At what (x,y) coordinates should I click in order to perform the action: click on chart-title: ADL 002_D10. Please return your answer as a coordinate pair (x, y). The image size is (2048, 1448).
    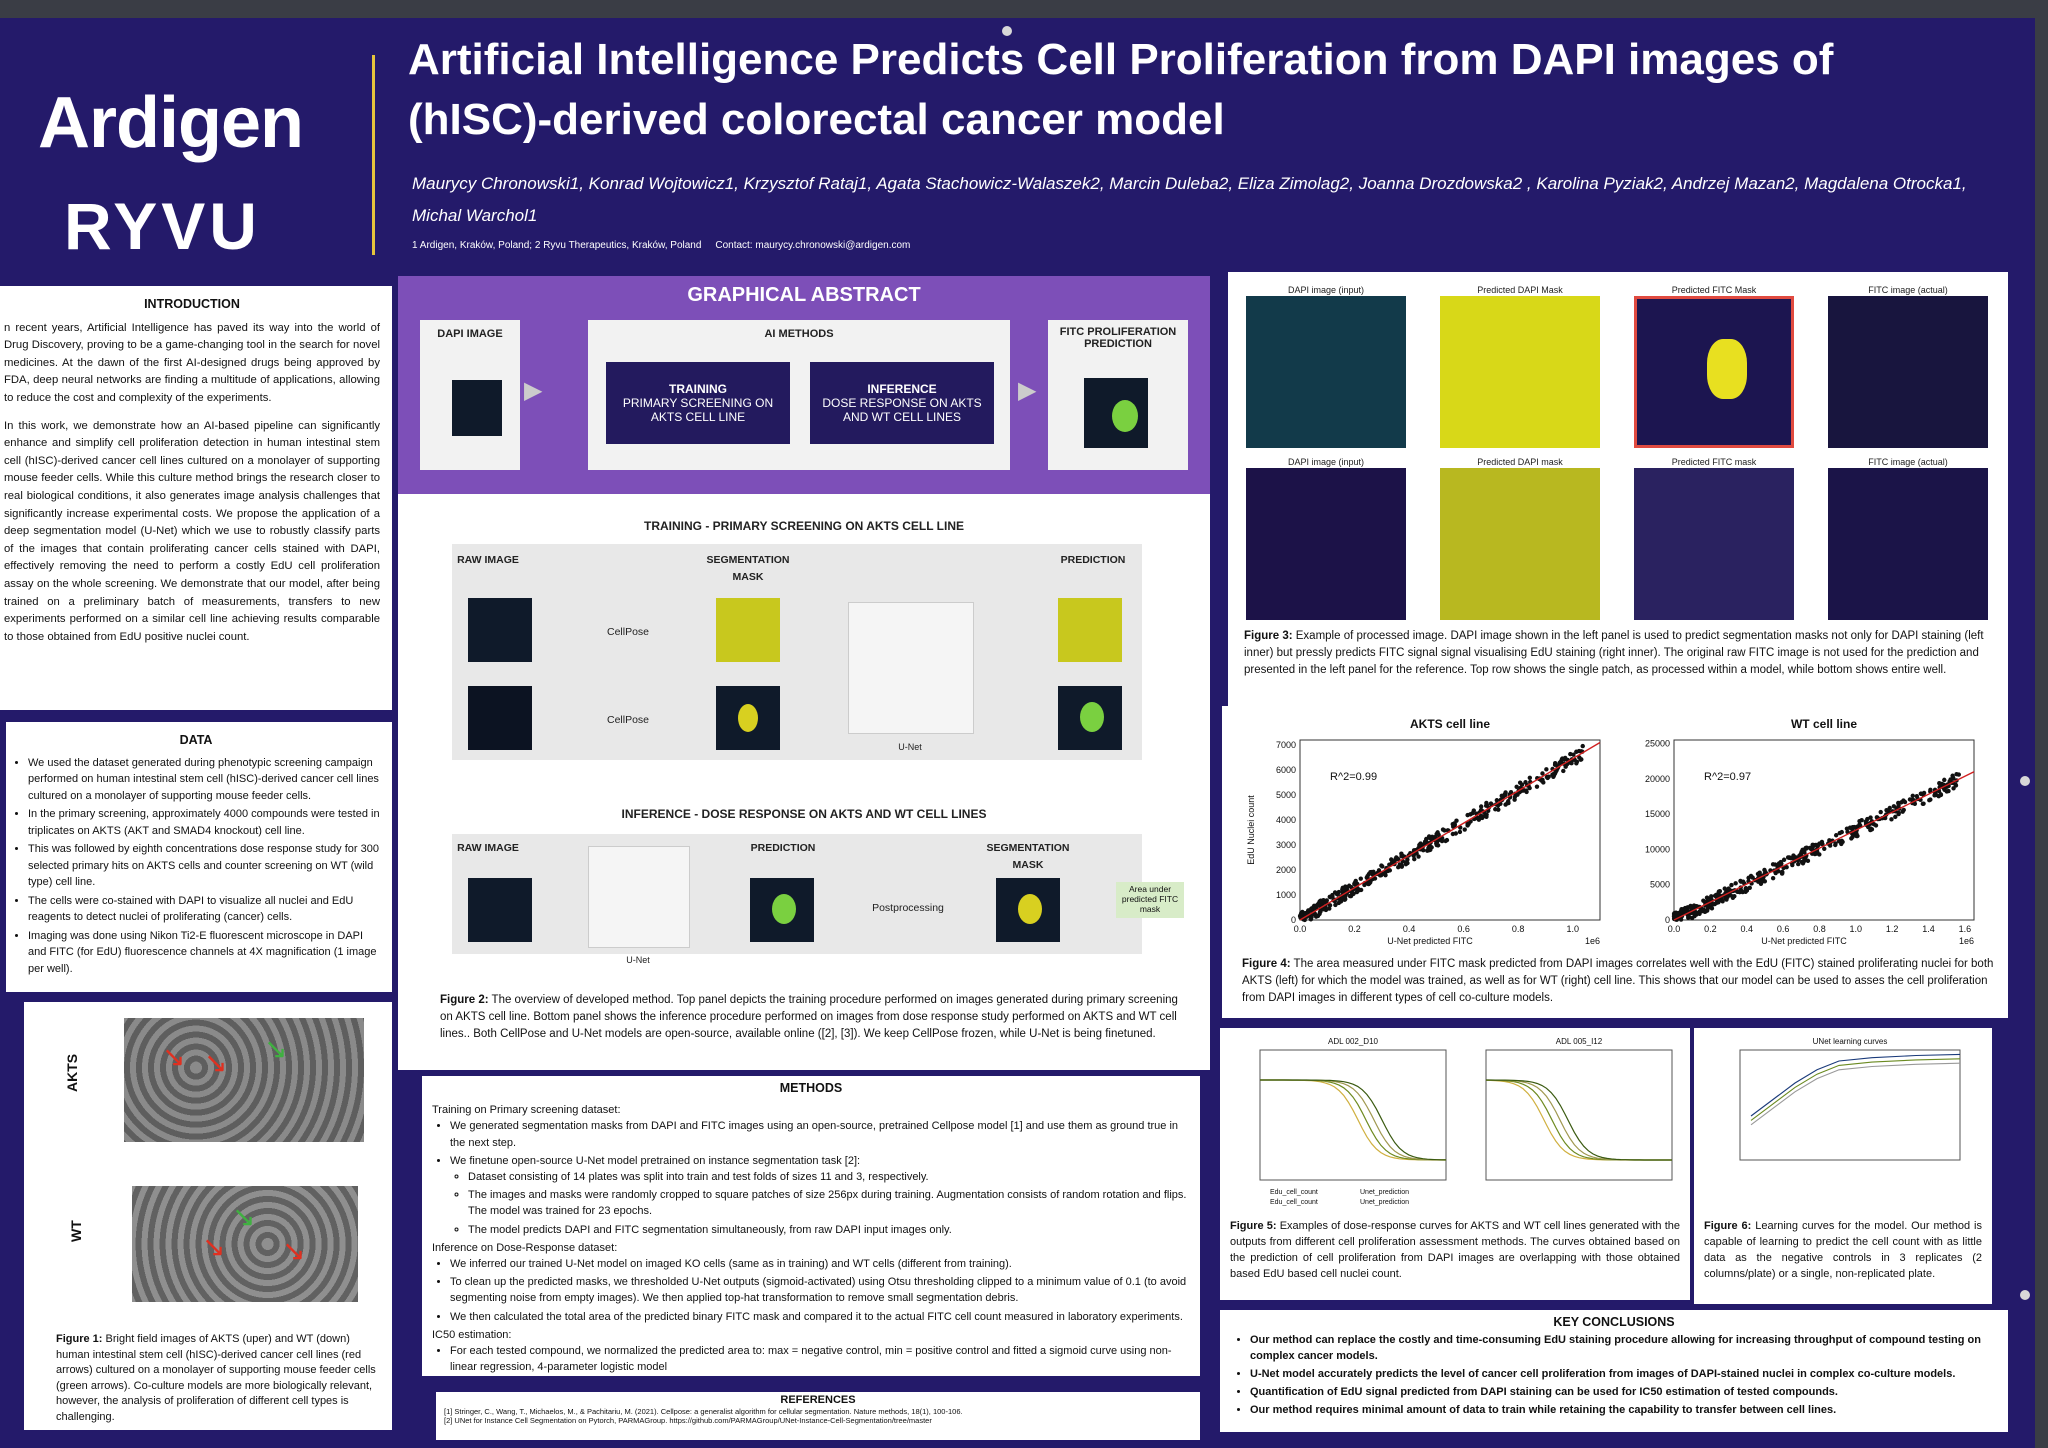
    Looking at the image, I should click on (1353, 1041).